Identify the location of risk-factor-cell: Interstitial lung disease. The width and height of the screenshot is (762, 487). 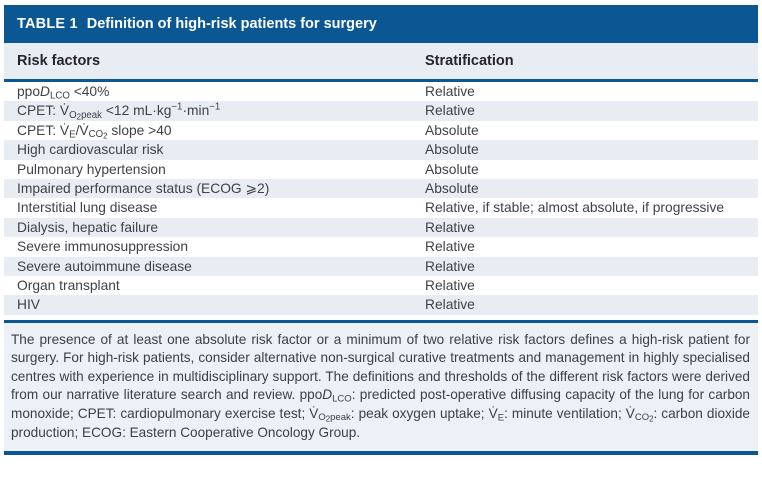
(87, 208).